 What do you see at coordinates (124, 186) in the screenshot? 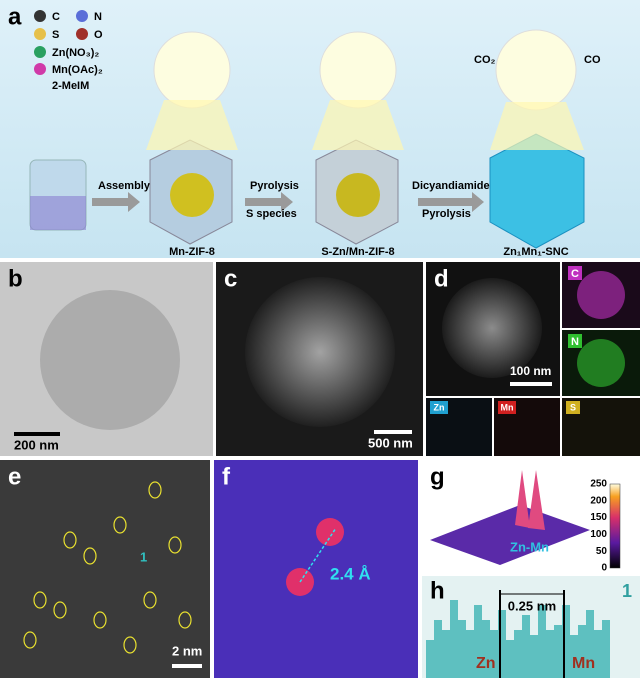
I see `step: Assembly` at bounding box center [124, 186].